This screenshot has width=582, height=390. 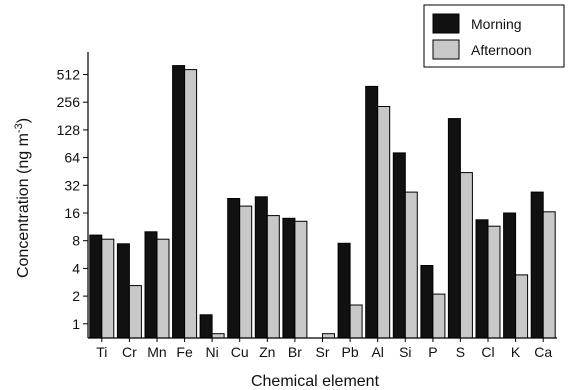 What do you see at coordinates (156, 352) in the screenshot?
I see `x-tick-label-mn: Mn` at bounding box center [156, 352].